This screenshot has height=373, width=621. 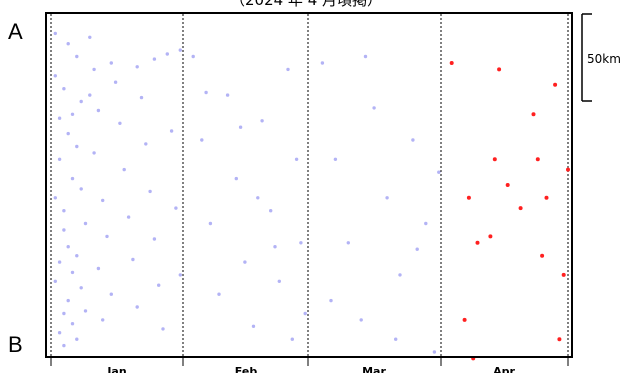 I want to click on chart-title: （2024 年 4 月頃掲）, so click(x=306, y=4).